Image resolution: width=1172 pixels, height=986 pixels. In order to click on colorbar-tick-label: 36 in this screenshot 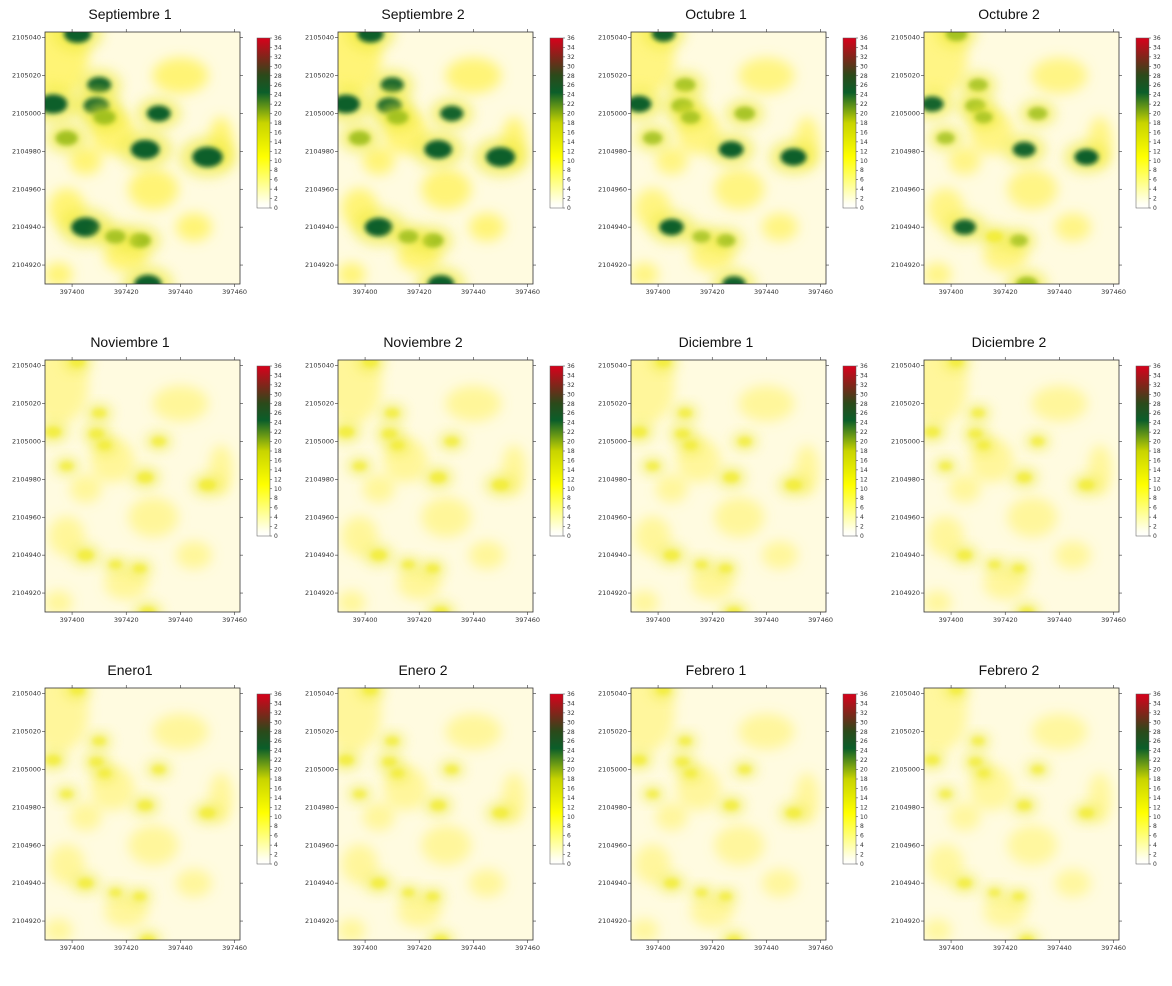, I will do `click(571, 694)`.